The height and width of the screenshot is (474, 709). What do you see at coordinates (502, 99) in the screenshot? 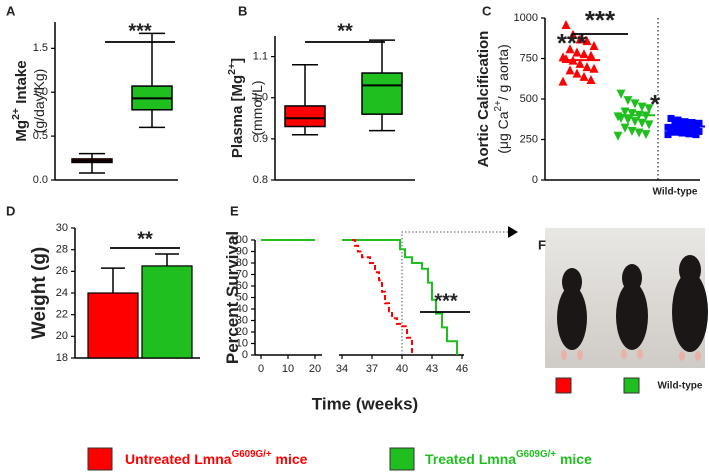
I see `y-axis-label: (μg Ca2+/ g aorta)` at bounding box center [502, 99].